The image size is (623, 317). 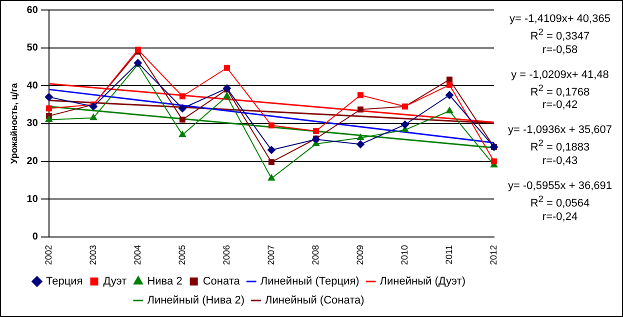 I want to click on legend-label: Дуэт, so click(x=115, y=282).